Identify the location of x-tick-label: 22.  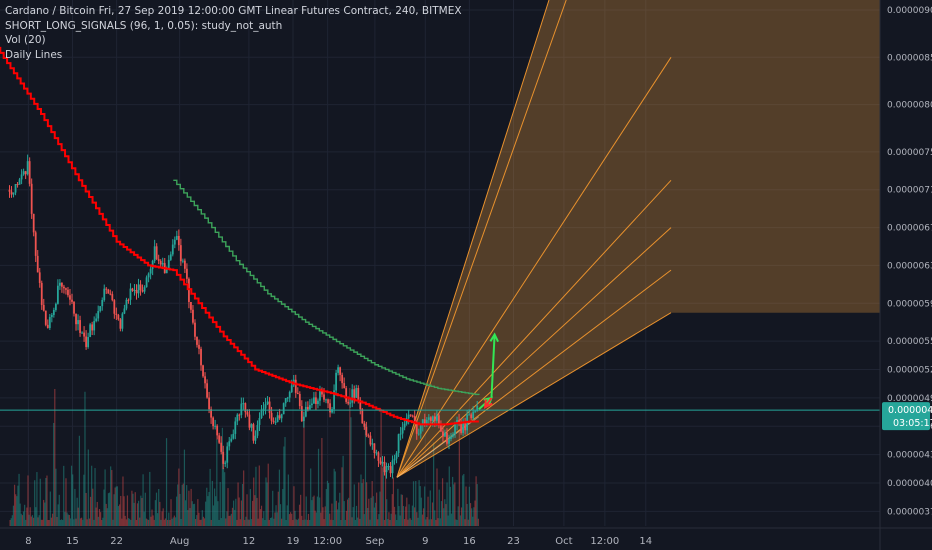
(116, 541).